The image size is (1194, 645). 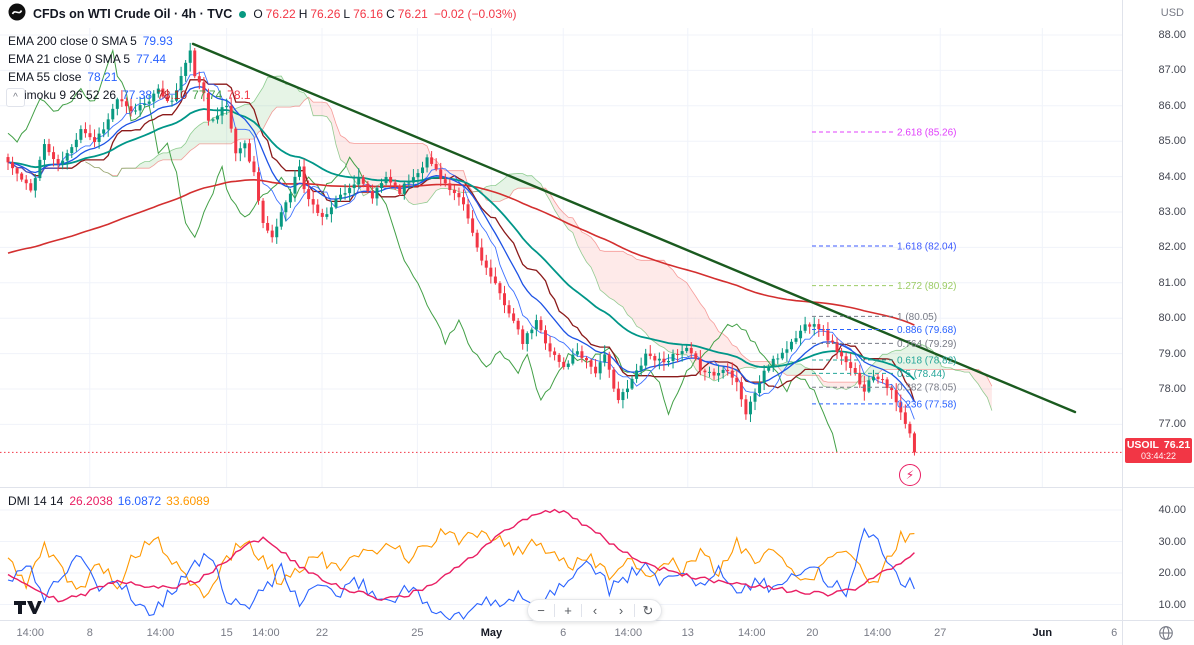 I want to click on time-tick-label: 15, so click(x=226, y=633).